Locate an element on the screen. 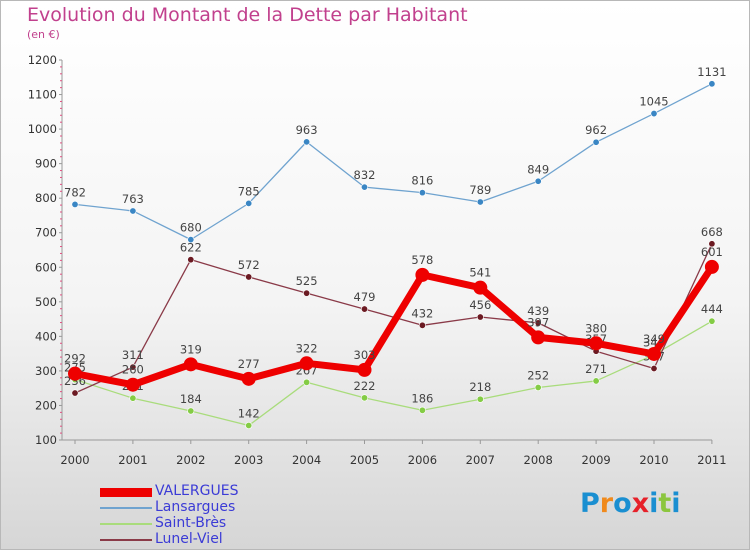 Image resolution: width=750 pixels, height=550 pixels. legend-label-saint-bres: Saint-Brès is located at coordinates (191, 523).